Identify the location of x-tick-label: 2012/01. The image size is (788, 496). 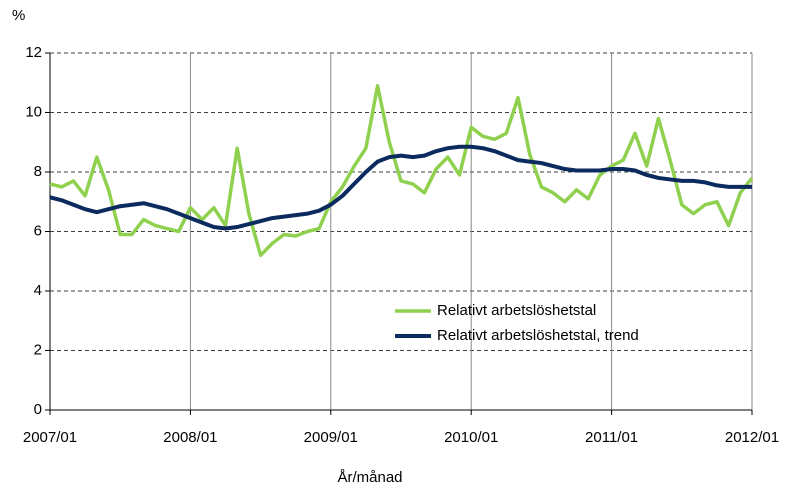
(752, 437).